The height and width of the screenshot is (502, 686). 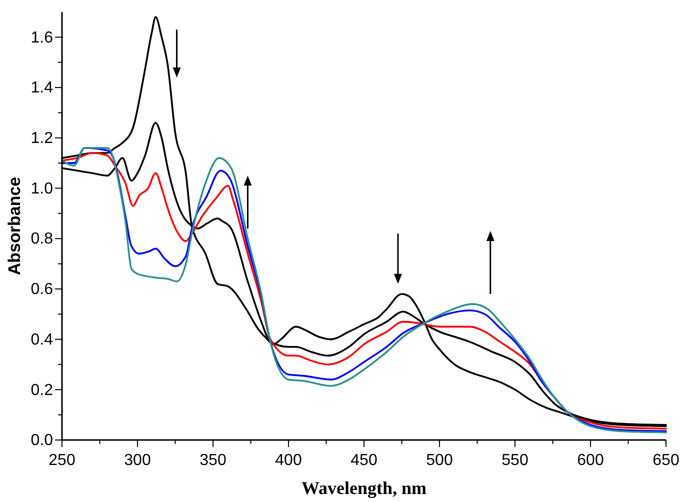 I want to click on y-tick-label: 0.0, so click(x=42, y=441).